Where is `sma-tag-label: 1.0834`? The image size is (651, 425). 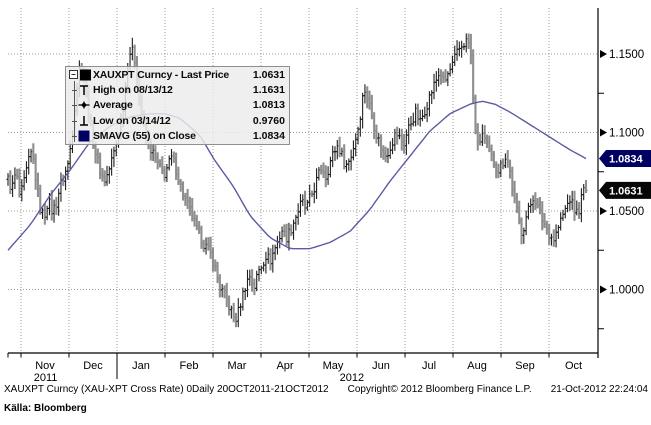
sma-tag-label: 1.0834 is located at coordinates (626, 160).